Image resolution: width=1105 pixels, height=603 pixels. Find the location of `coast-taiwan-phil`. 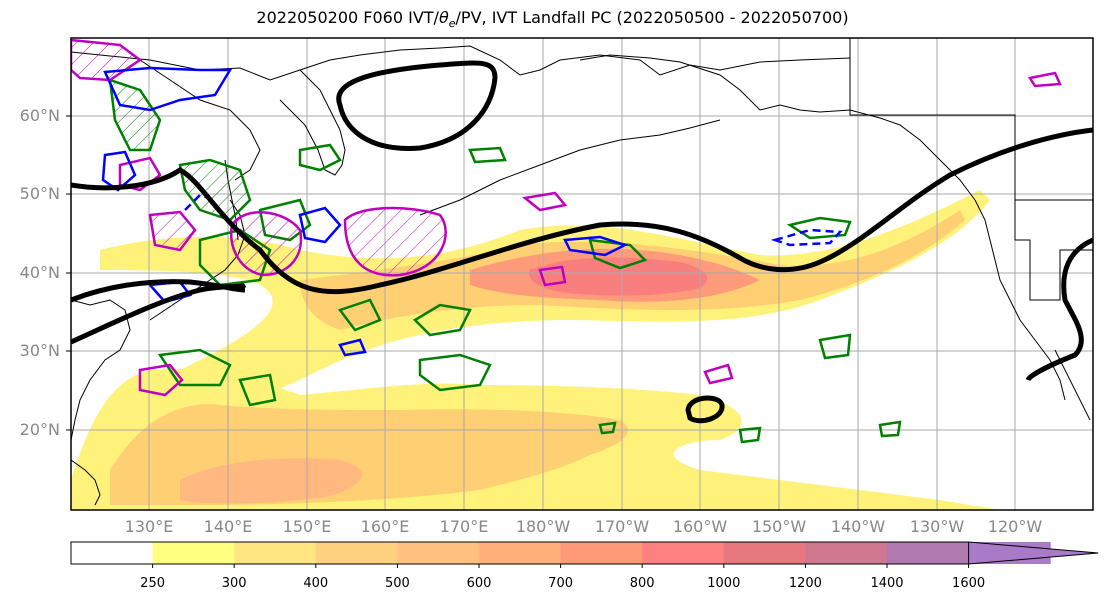

coast-taiwan-phil is located at coordinates (86, 482).